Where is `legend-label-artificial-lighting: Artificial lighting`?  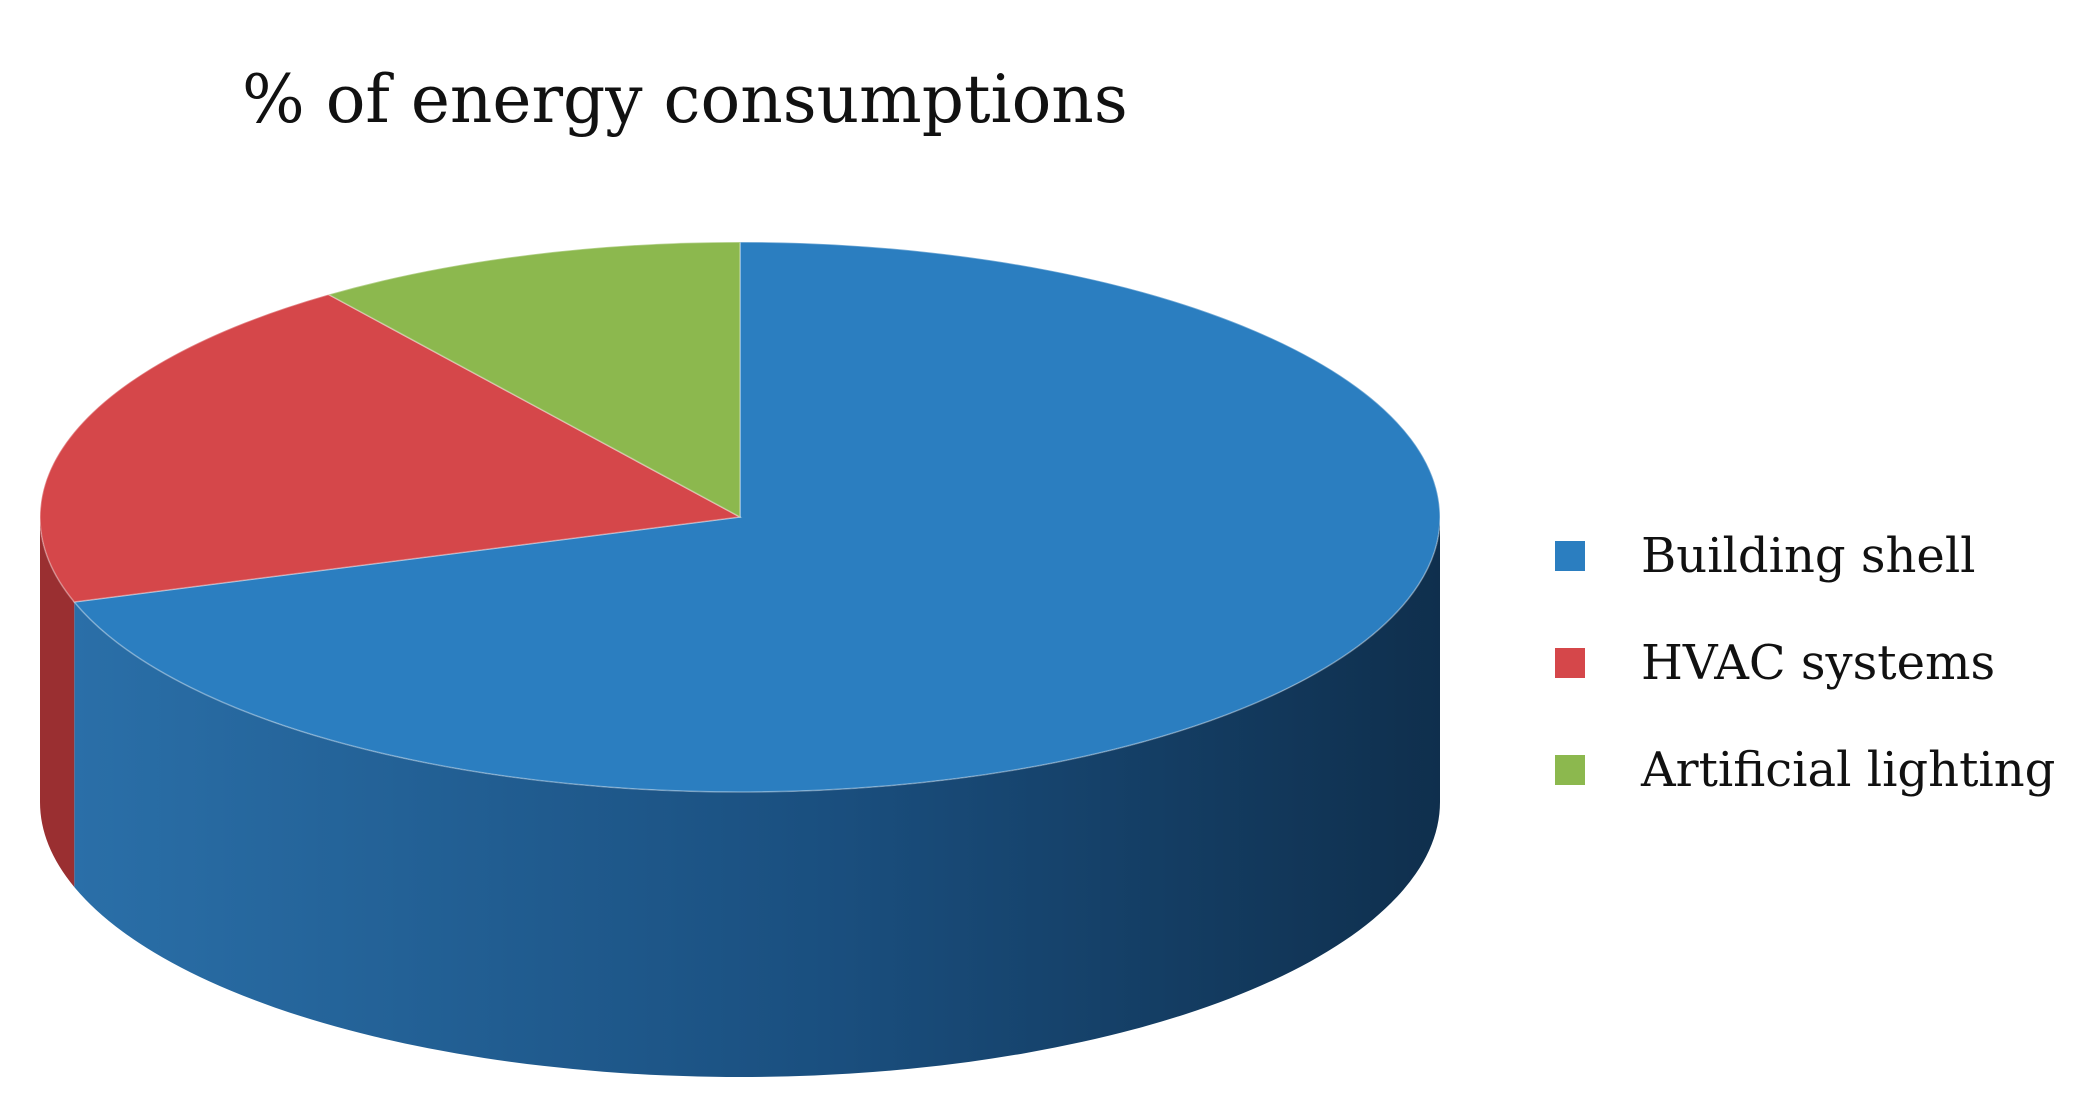 legend-label-artificial-lighting: Artificial lighting is located at coordinates (1847, 770).